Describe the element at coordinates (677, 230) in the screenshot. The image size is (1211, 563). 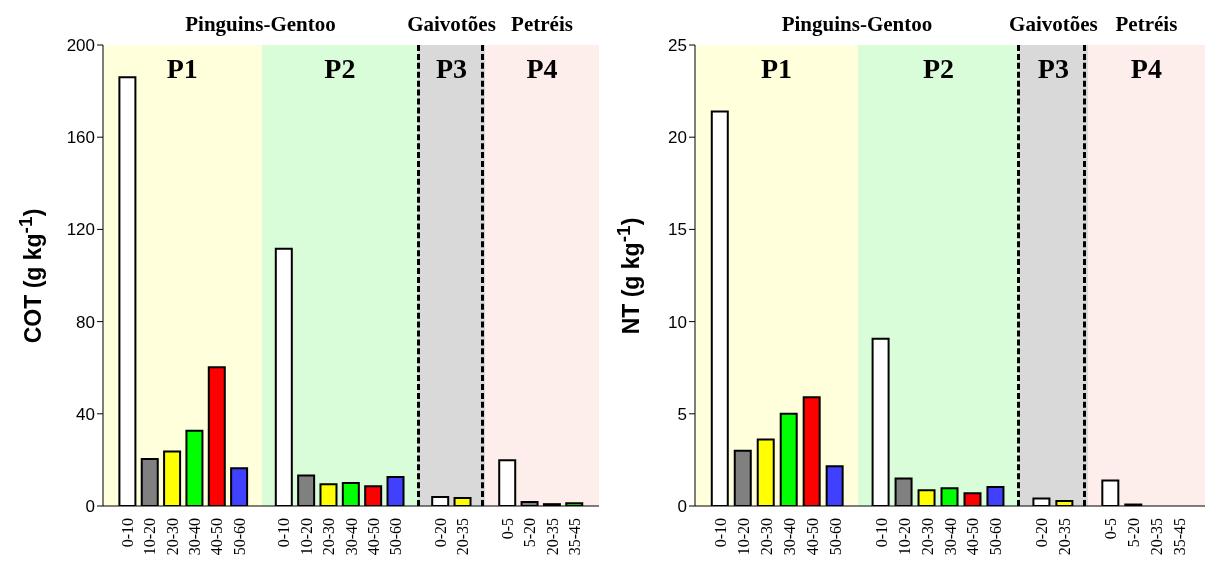
I see `y-tick-label: 15` at that location.